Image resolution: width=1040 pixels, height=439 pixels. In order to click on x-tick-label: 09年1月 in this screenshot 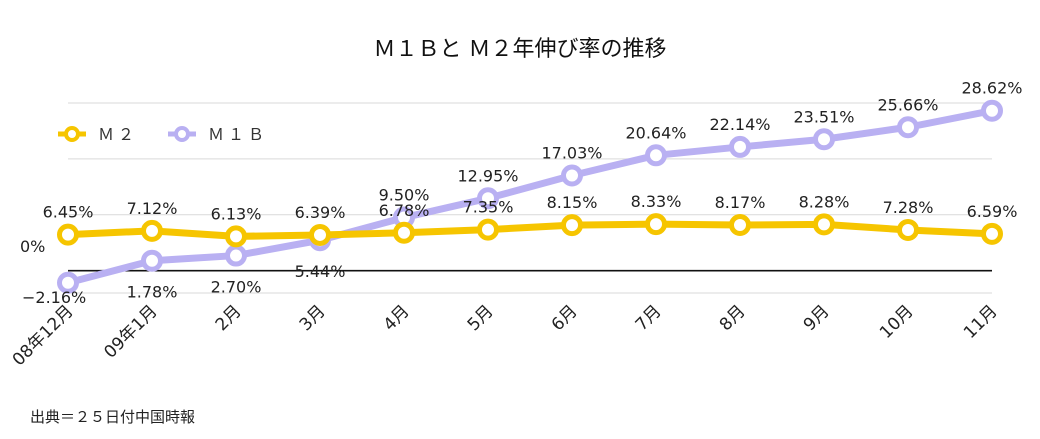, I will do `click(130, 331)`.